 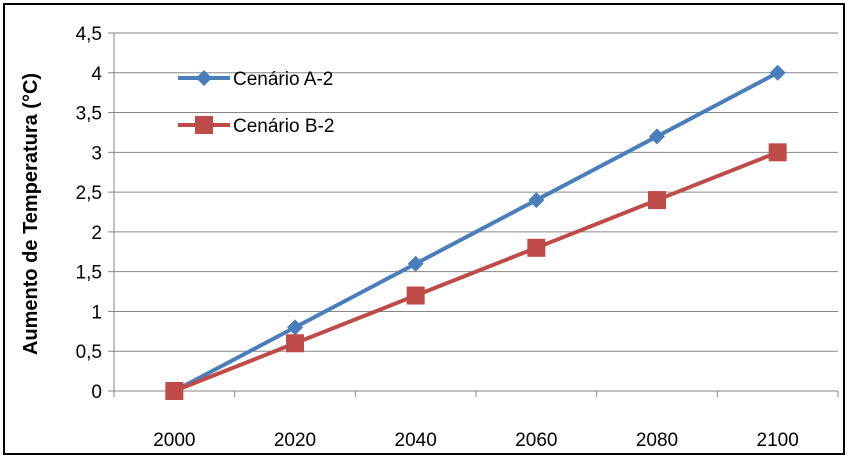 What do you see at coordinates (283, 79) in the screenshot?
I see `legend-label: Cenário A-2` at bounding box center [283, 79].